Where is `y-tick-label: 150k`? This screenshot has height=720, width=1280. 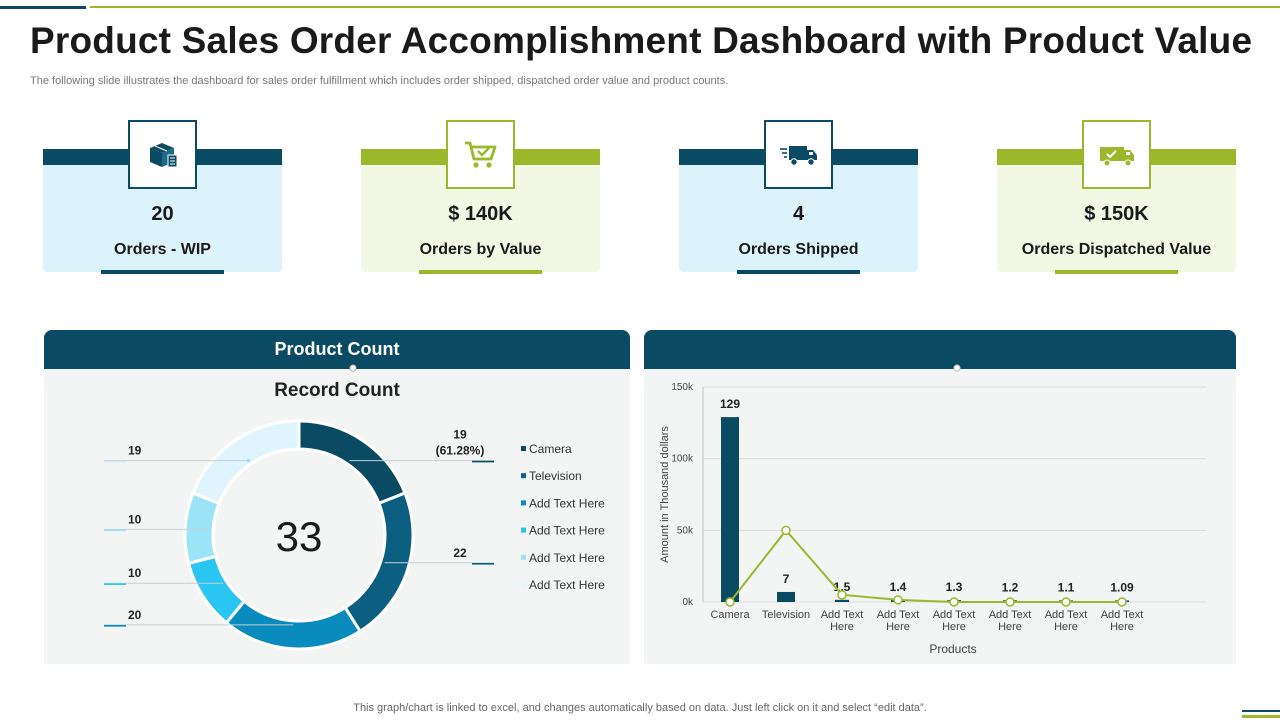
y-tick-label: 150k is located at coordinates (682, 387).